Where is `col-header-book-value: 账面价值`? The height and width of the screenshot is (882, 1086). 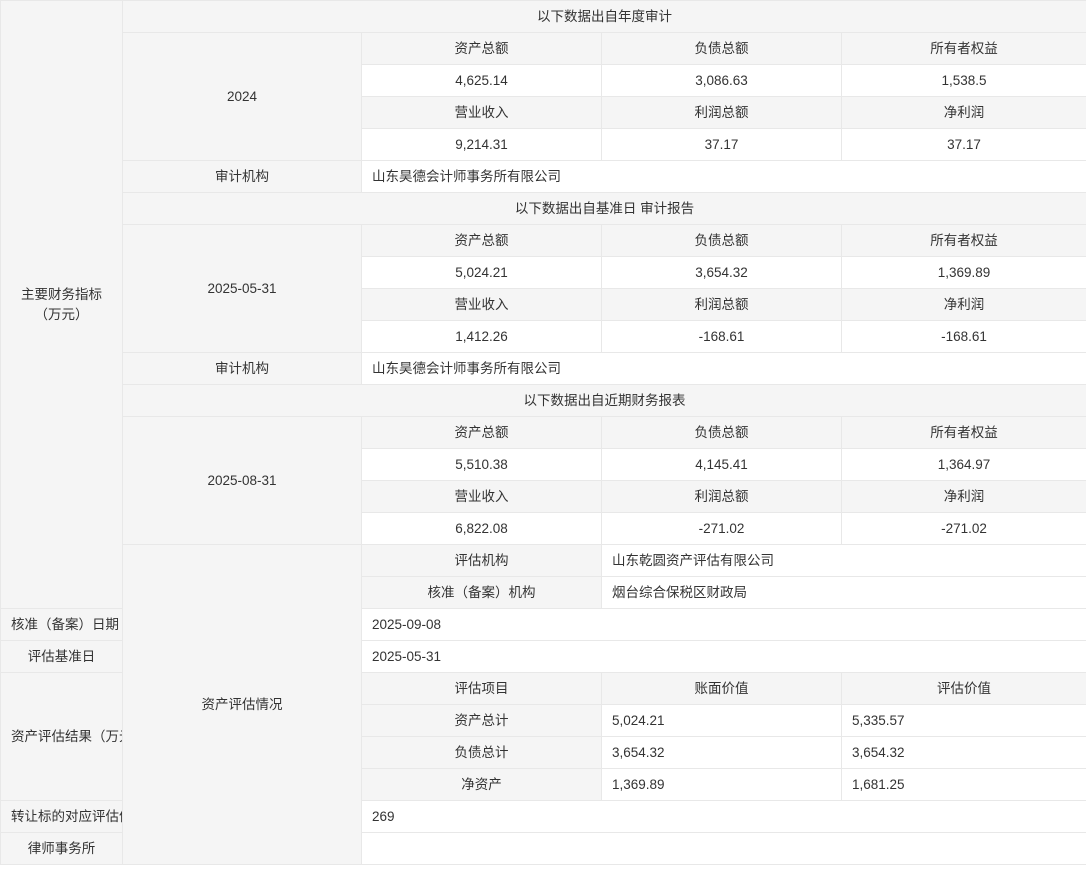 col-header-book-value: 账面价值 is located at coordinates (721, 688).